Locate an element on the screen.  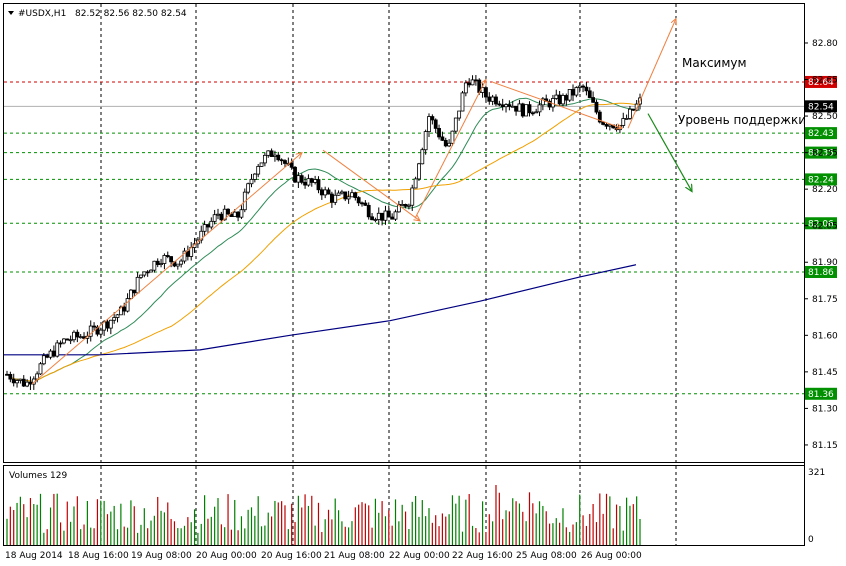
chart-ohlc: 82.52 82.56 82.50 82.54 is located at coordinates (131, 14).